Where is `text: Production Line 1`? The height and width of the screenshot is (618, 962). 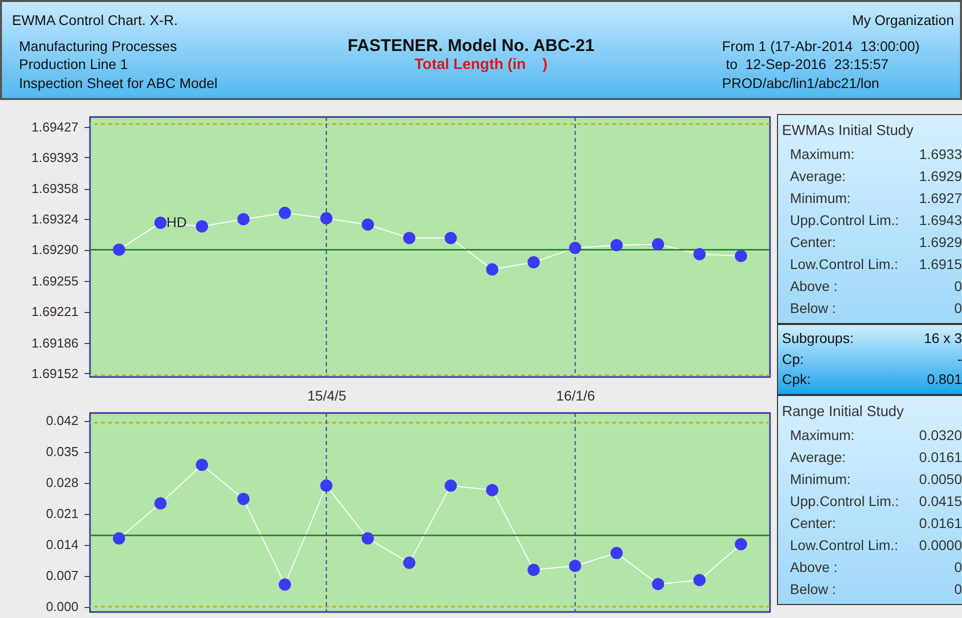
text: Production Line 1 is located at coordinates (73, 64).